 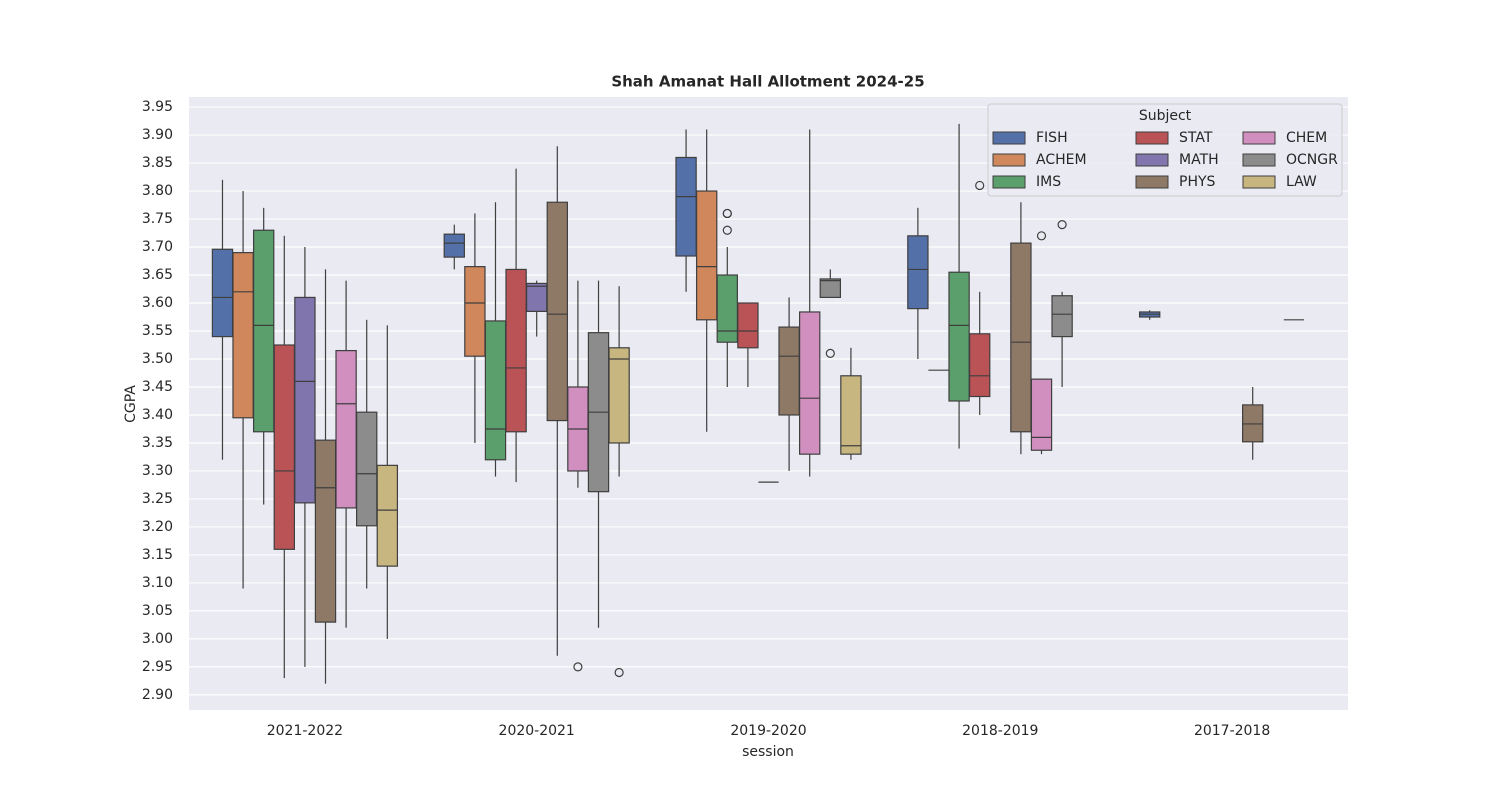 What do you see at coordinates (305, 731) in the screenshot?
I see `x-tick-label: 2021-2022` at bounding box center [305, 731].